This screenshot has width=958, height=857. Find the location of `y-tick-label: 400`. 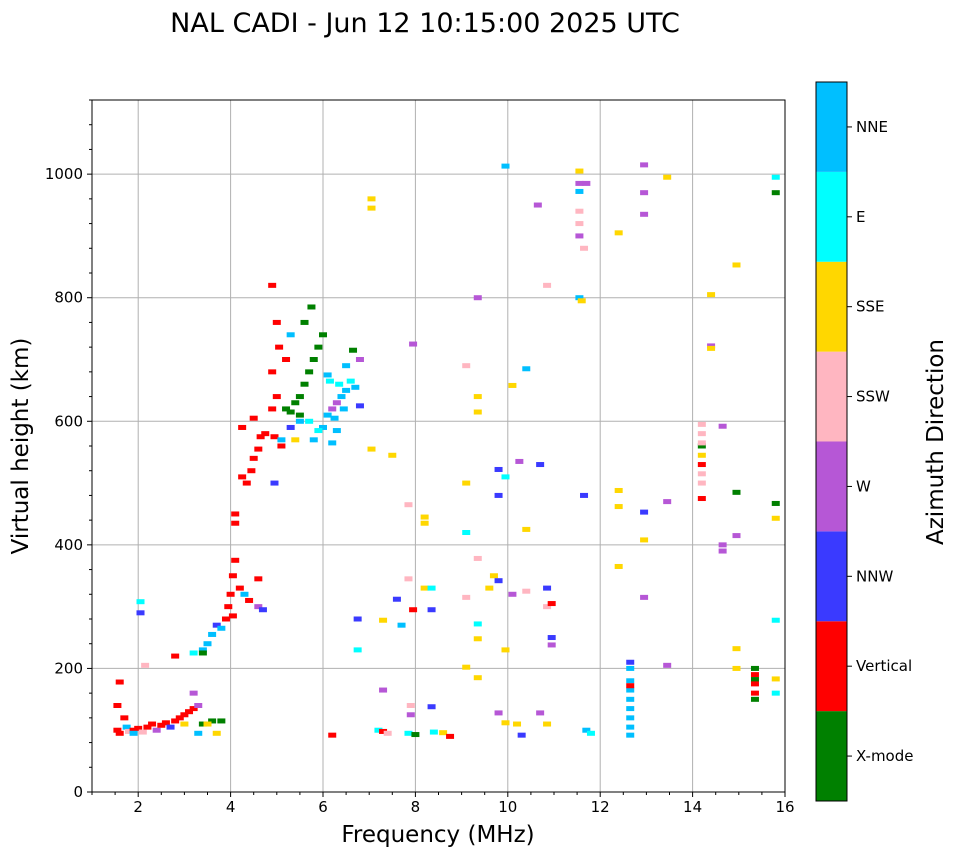

y-tick-label: 400 is located at coordinates (68, 545).